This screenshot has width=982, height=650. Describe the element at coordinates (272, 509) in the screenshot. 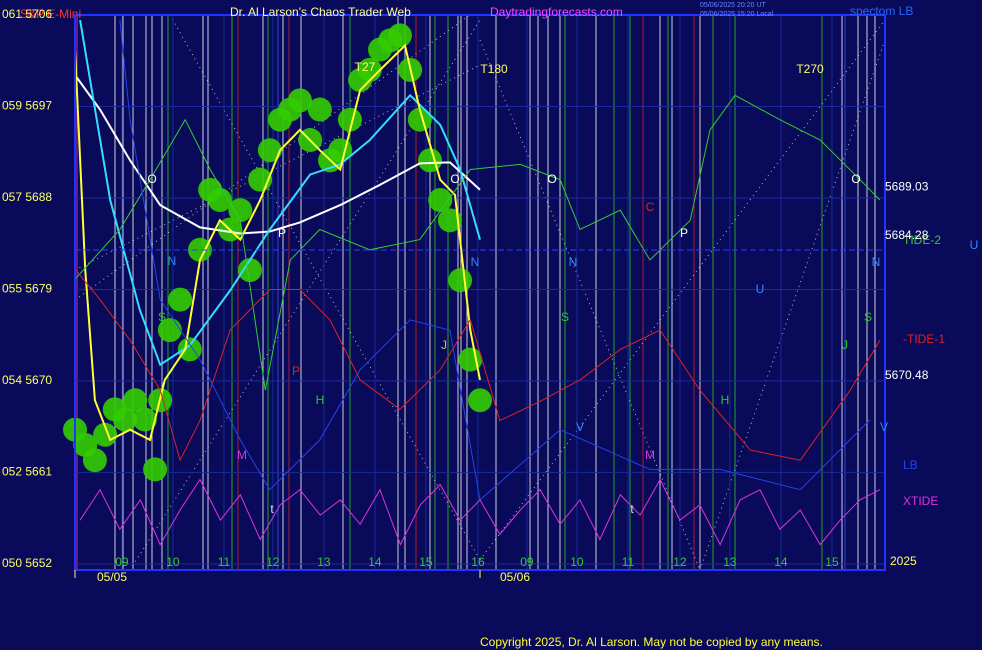

I see `annotation: t` at that location.